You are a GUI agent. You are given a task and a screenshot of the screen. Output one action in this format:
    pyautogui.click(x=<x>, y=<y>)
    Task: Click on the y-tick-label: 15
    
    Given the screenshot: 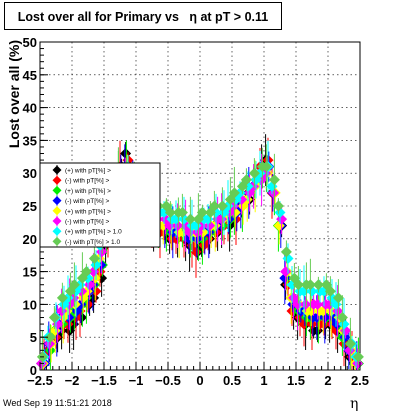 What is the action you would take?
    pyautogui.click(x=30, y=272)
    